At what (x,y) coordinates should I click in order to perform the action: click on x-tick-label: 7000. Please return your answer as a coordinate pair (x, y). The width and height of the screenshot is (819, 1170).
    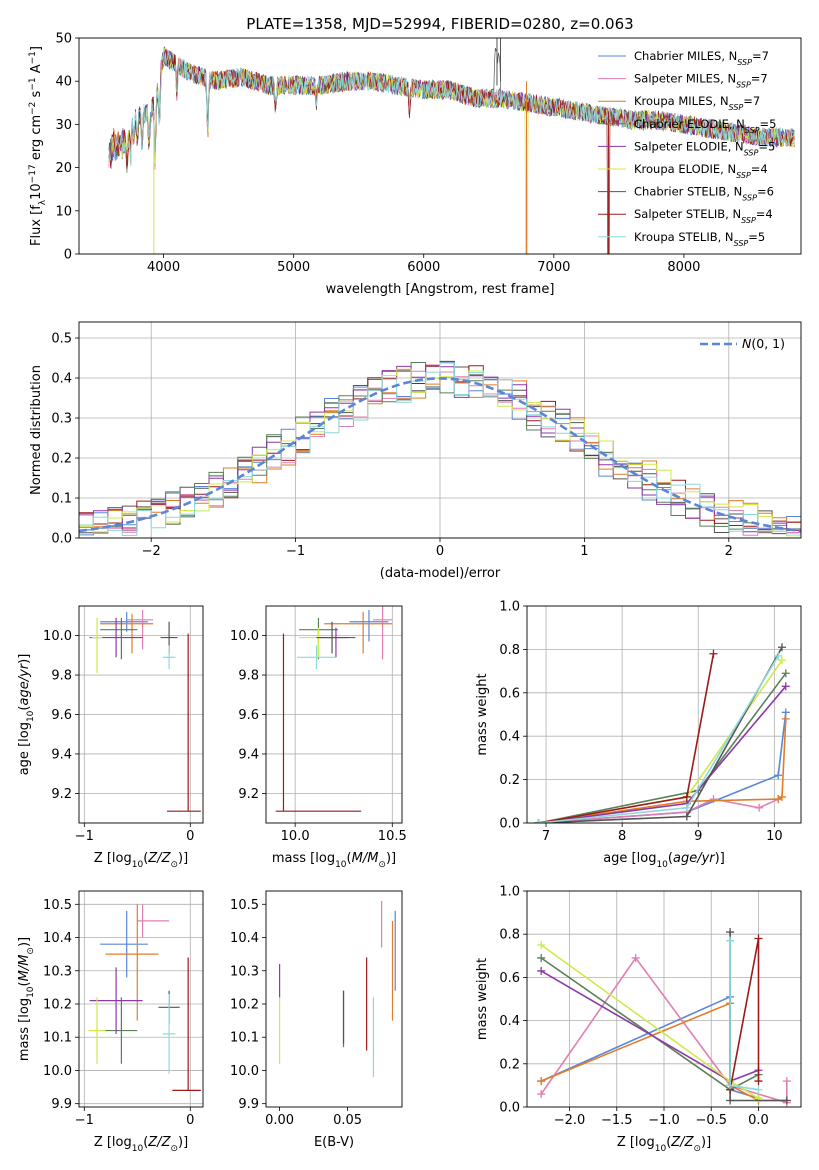
    Looking at the image, I should click on (553, 267).